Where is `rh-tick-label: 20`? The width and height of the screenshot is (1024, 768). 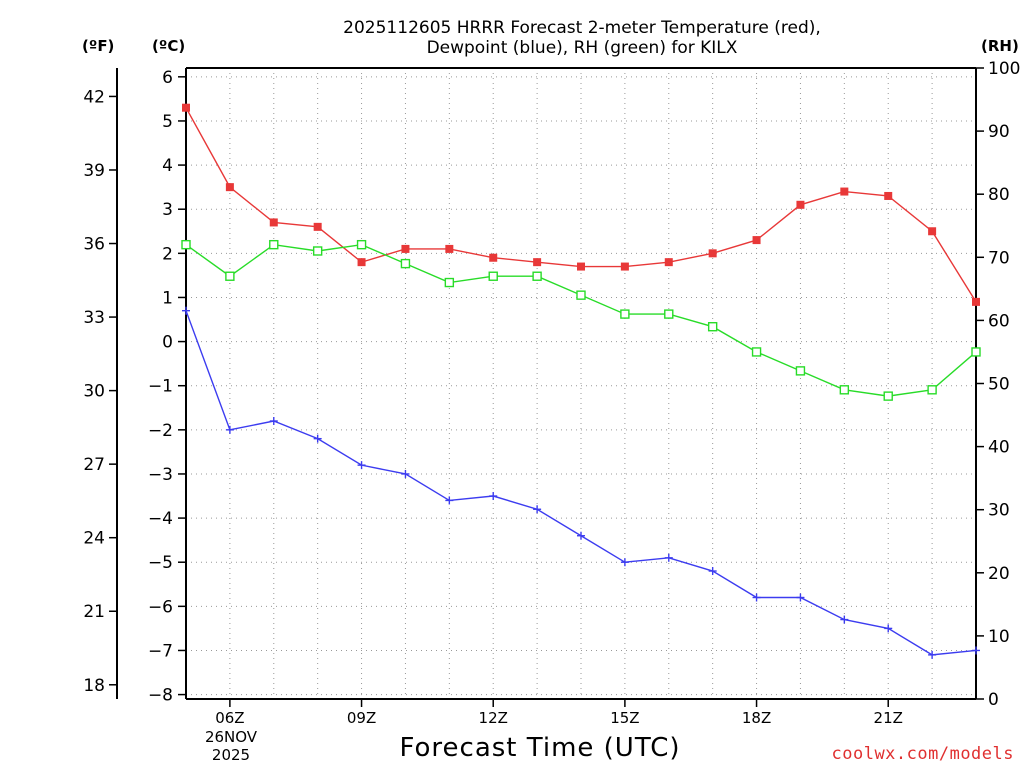 rh-tick-label: 20 is located at coordinates (999, 574).